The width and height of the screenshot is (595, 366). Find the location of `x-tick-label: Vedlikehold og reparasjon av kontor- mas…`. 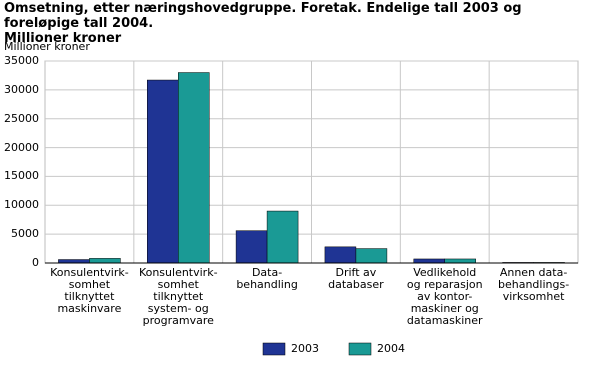

x-tick-label: Vedlikehold og reparasjon av kontor- mas… is located at coordinates (444, 296).